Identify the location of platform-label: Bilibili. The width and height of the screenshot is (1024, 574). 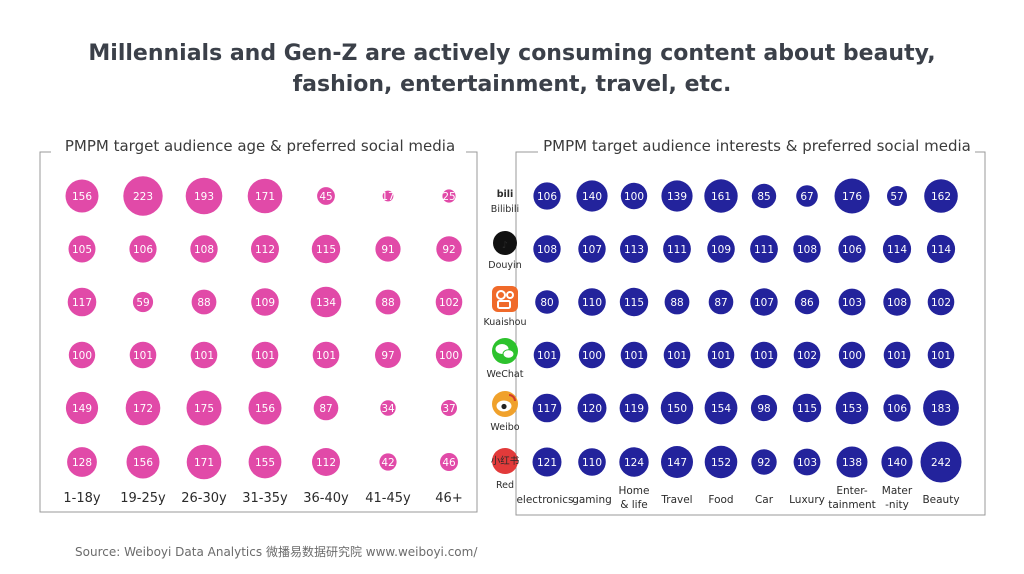
(505, 209).